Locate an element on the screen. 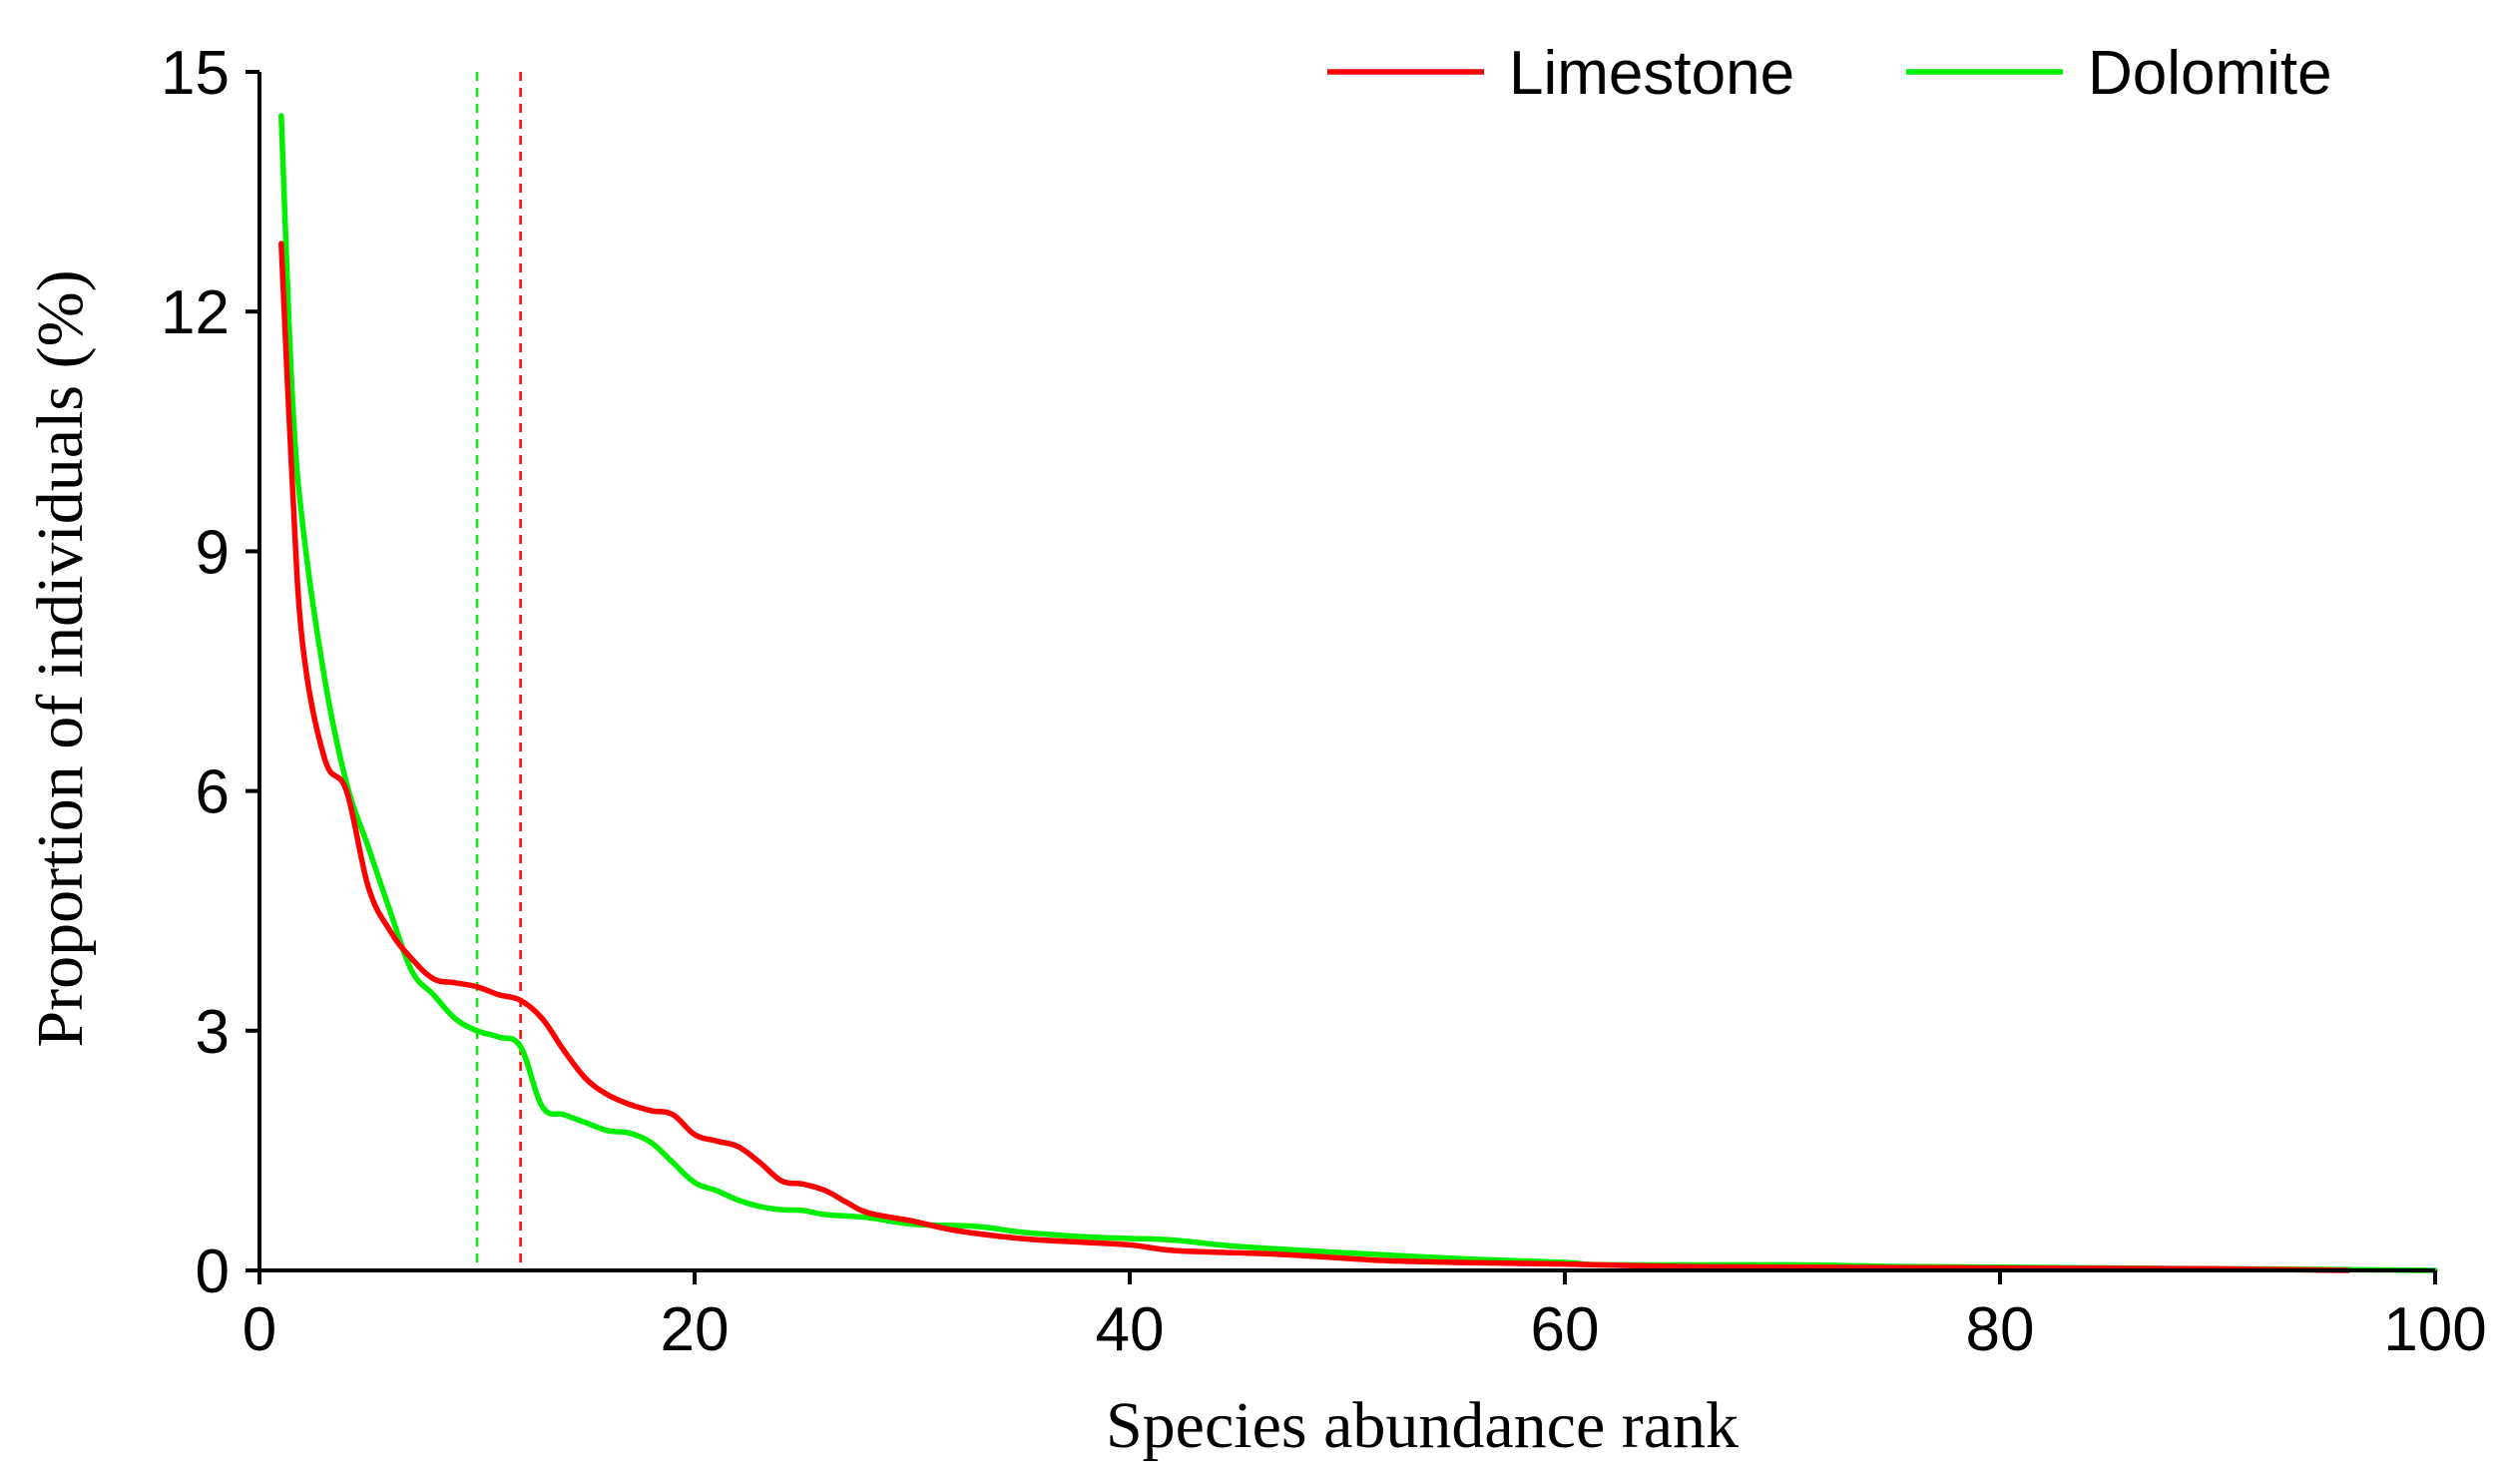 This screenshot has width=2500, height=1484. legend-label-dolomite: Dolomite is located at coordinates (2210, 73).